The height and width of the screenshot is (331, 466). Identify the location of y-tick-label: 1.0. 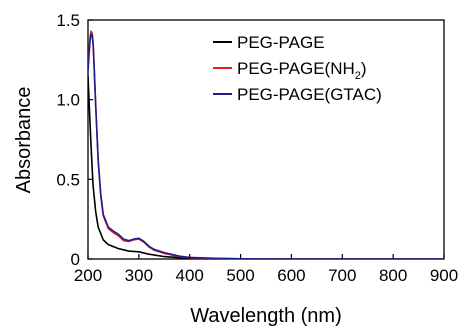
(68, 100).